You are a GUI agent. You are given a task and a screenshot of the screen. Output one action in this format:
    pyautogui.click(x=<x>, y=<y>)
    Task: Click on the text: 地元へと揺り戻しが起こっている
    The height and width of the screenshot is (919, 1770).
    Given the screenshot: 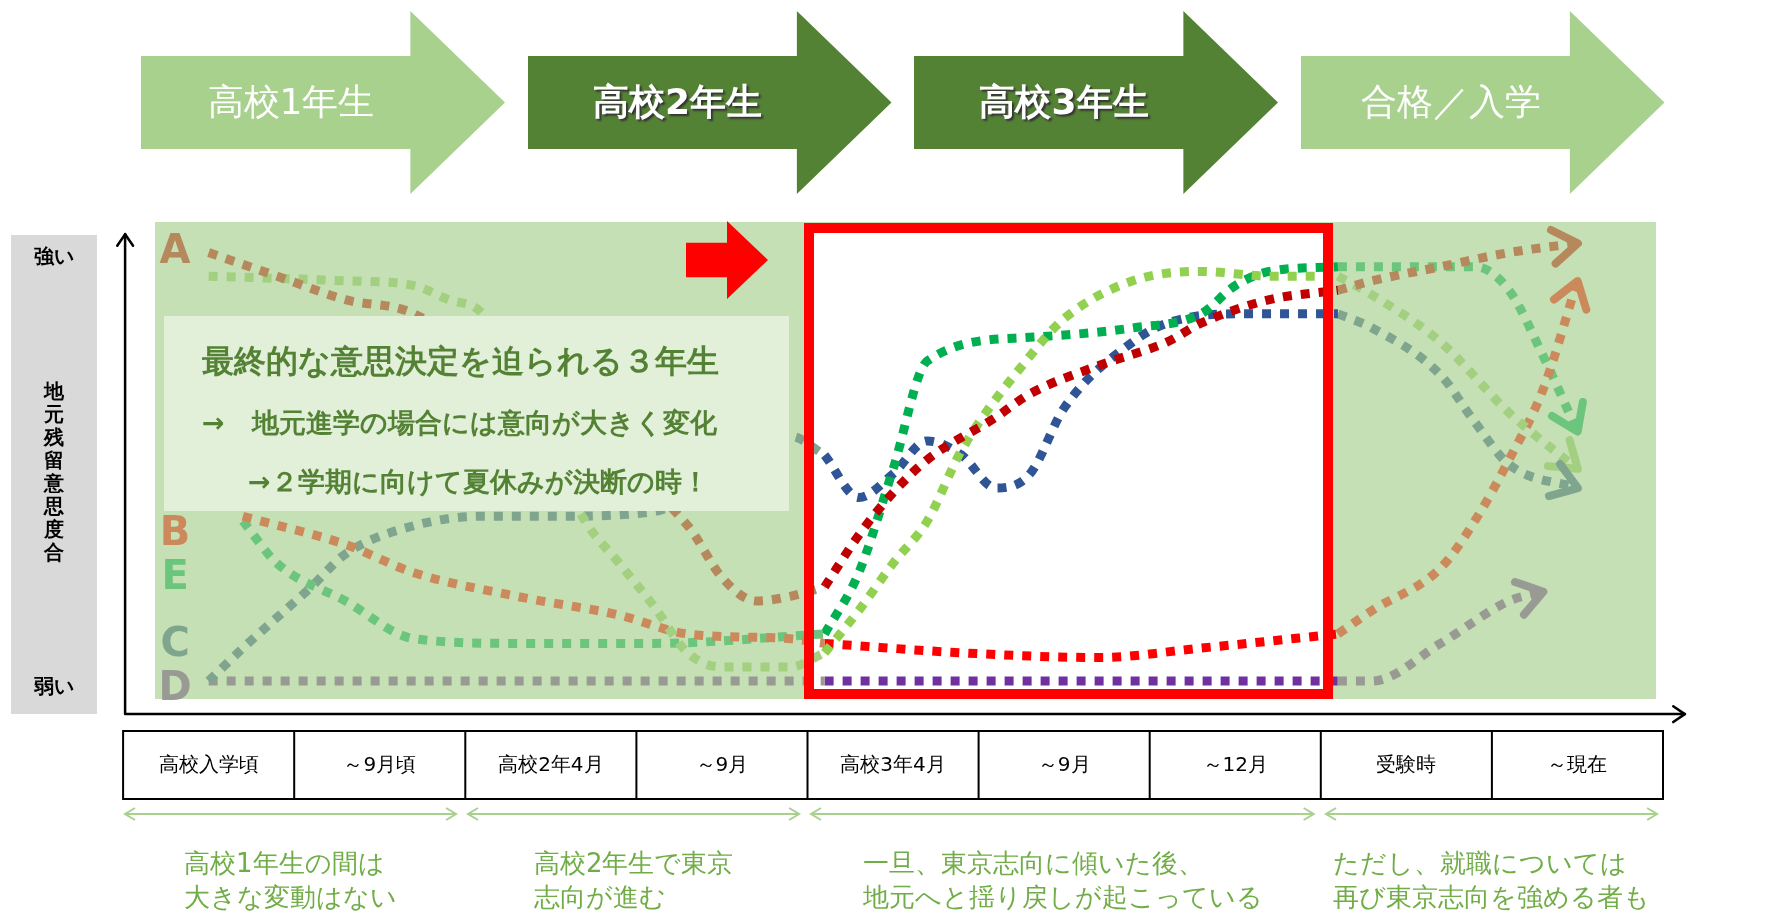 What is the action you would take?
    pyautogui.click(x=1062, y=897)
    